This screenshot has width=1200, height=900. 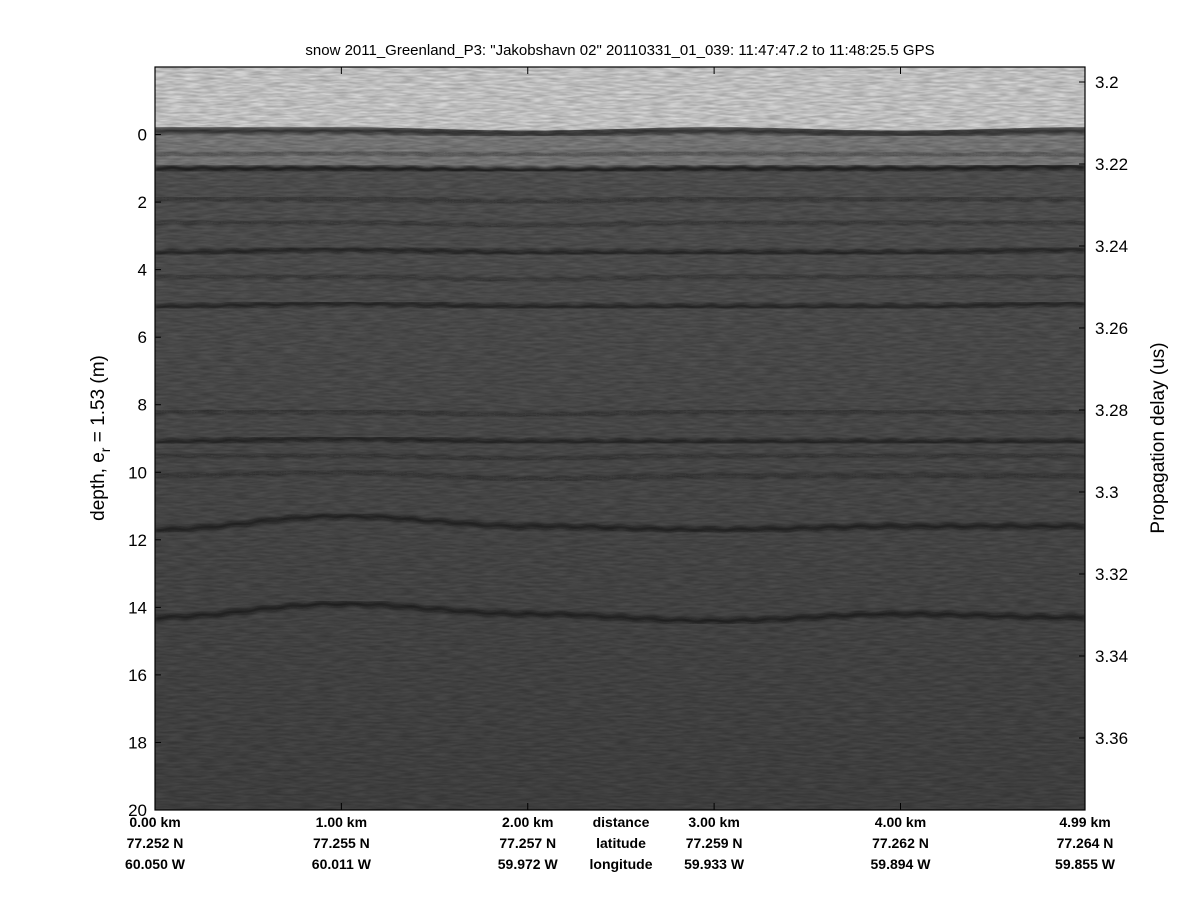 What do you see at coordinates (137, 472) in the screenshot?
I see `y-left-tick-label: 10` at bounding box center [137, 472].